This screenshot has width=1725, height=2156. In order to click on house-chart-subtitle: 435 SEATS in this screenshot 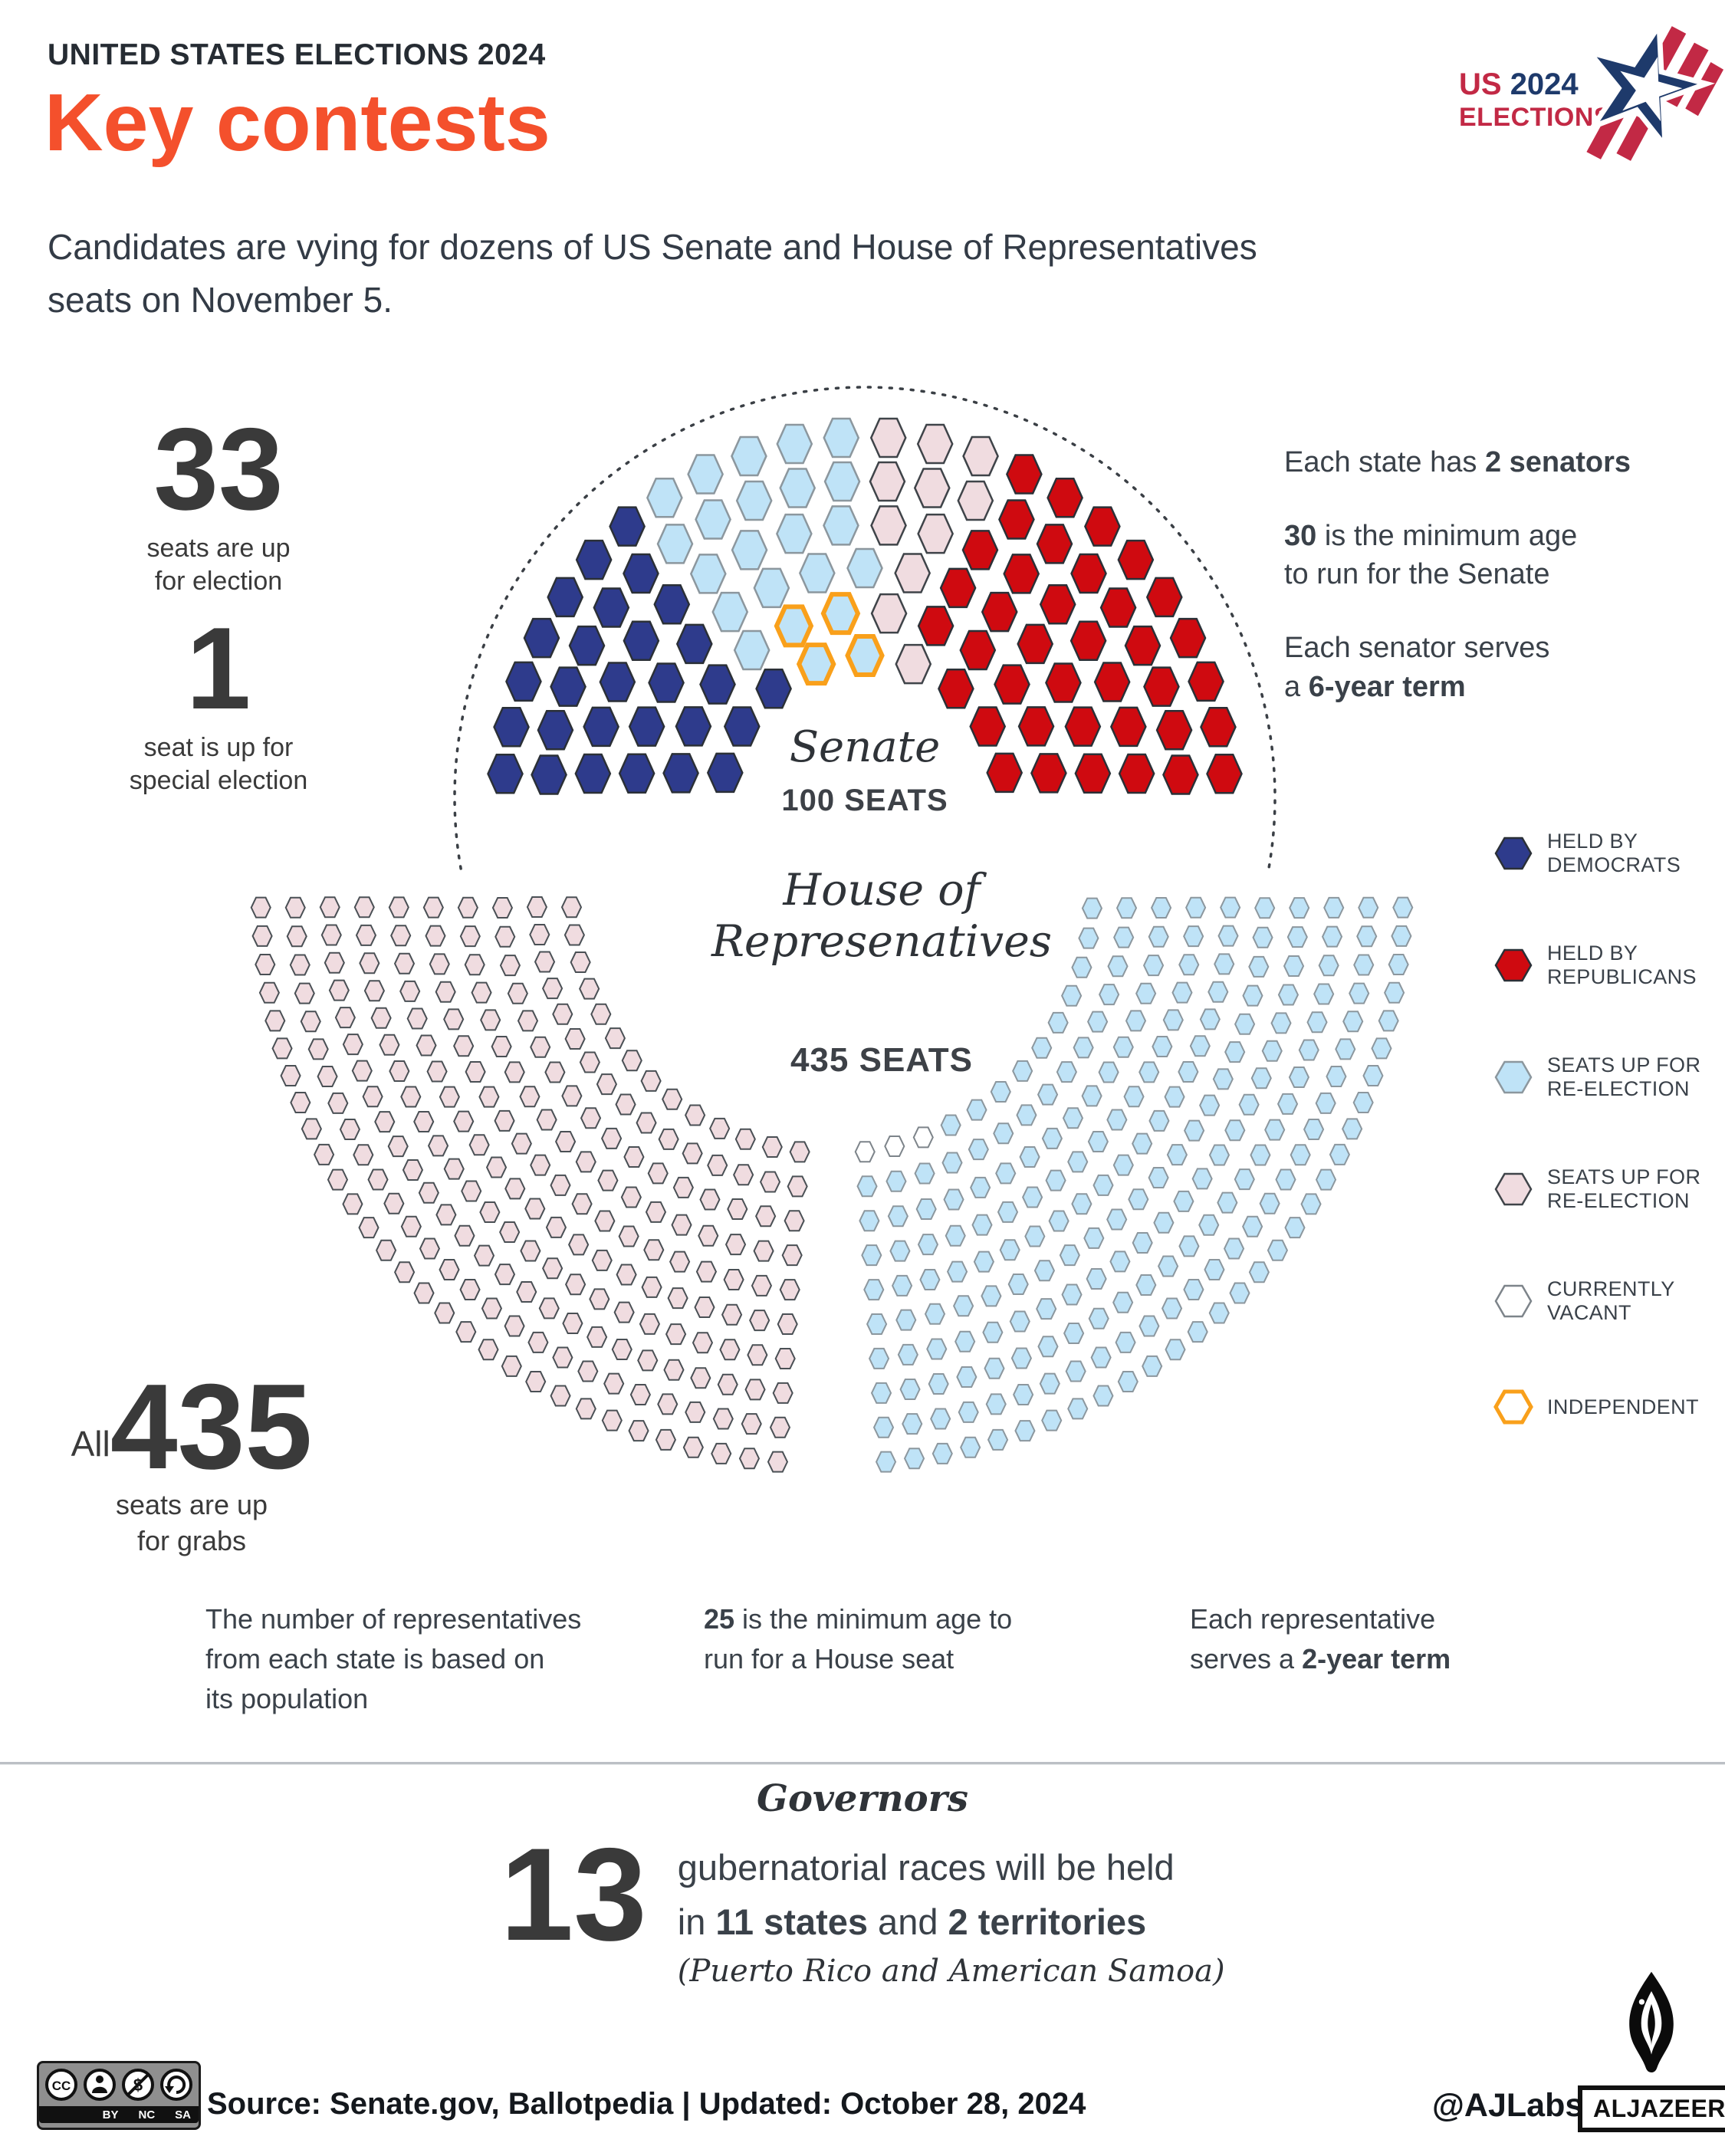, I will do `click(882, 1060)`.